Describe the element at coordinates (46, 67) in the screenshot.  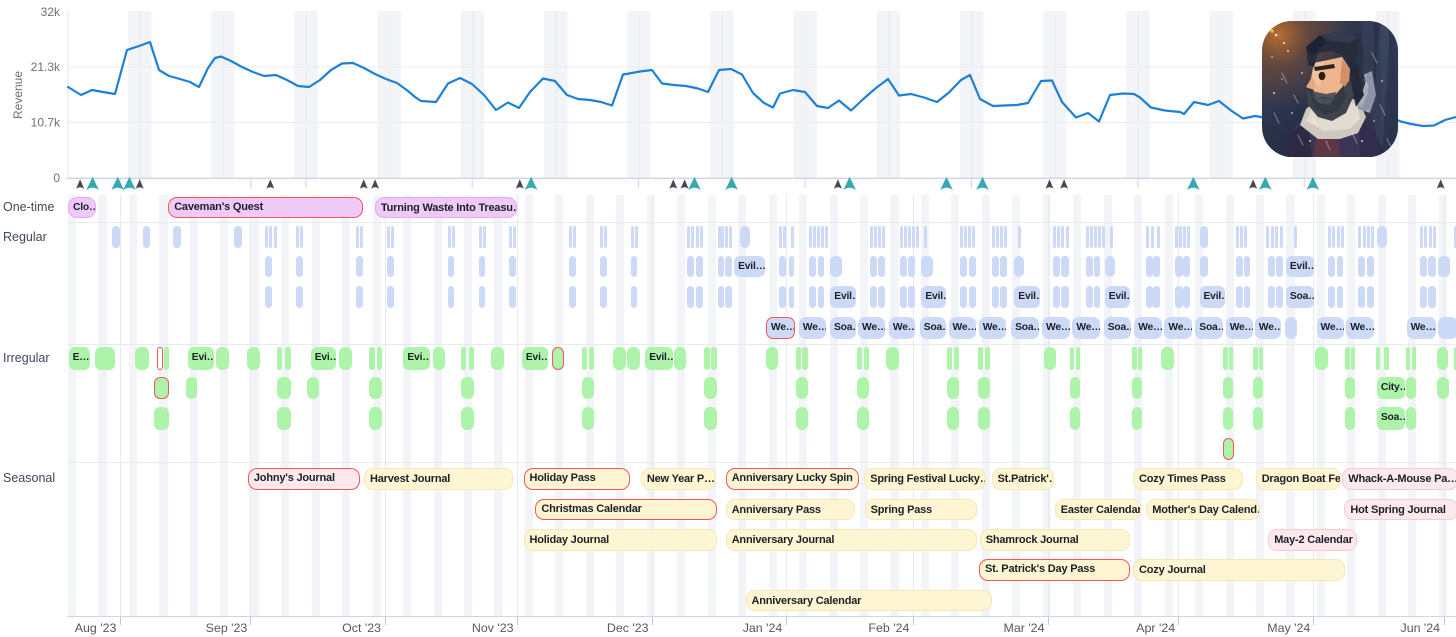
I see `svg-text: 21.3k` at that location.